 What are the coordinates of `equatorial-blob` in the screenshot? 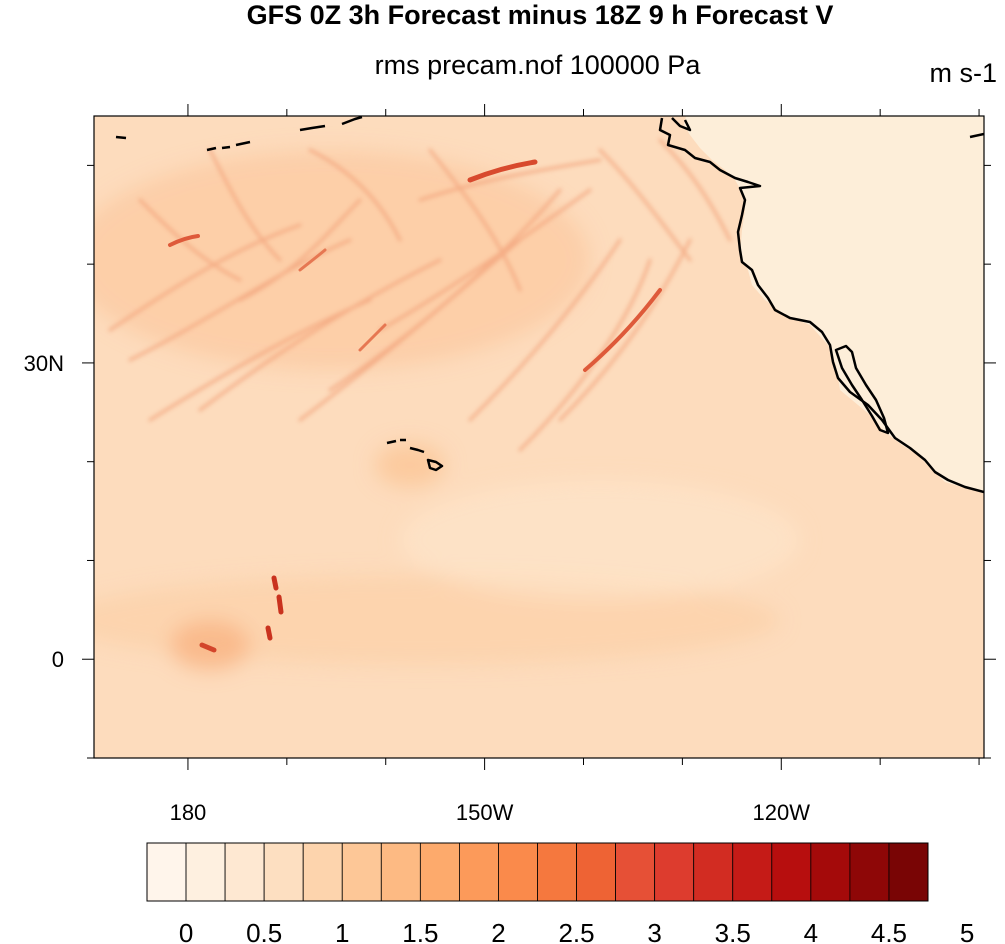 It's located at (210, 645).